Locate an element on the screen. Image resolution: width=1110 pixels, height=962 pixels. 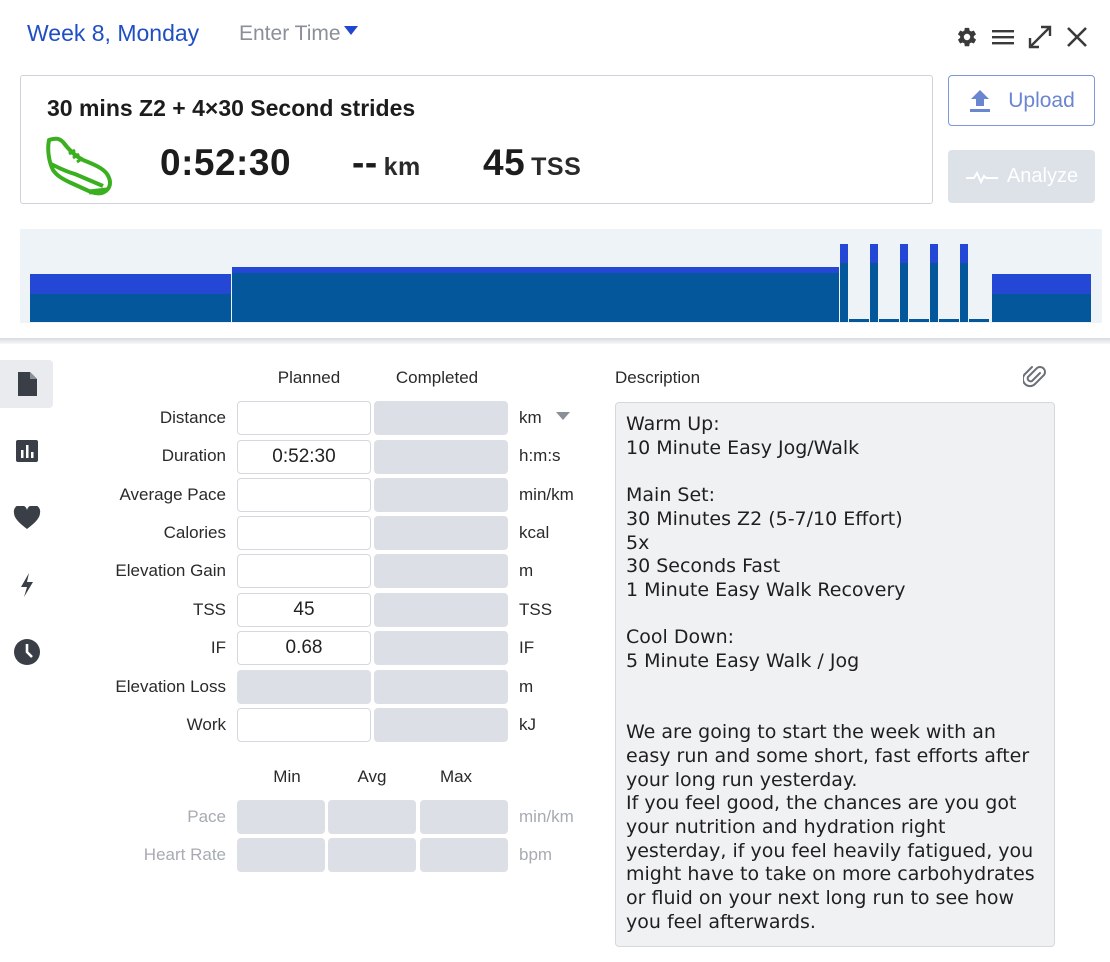
distance-value: -- is located at coordinates (365, 162).